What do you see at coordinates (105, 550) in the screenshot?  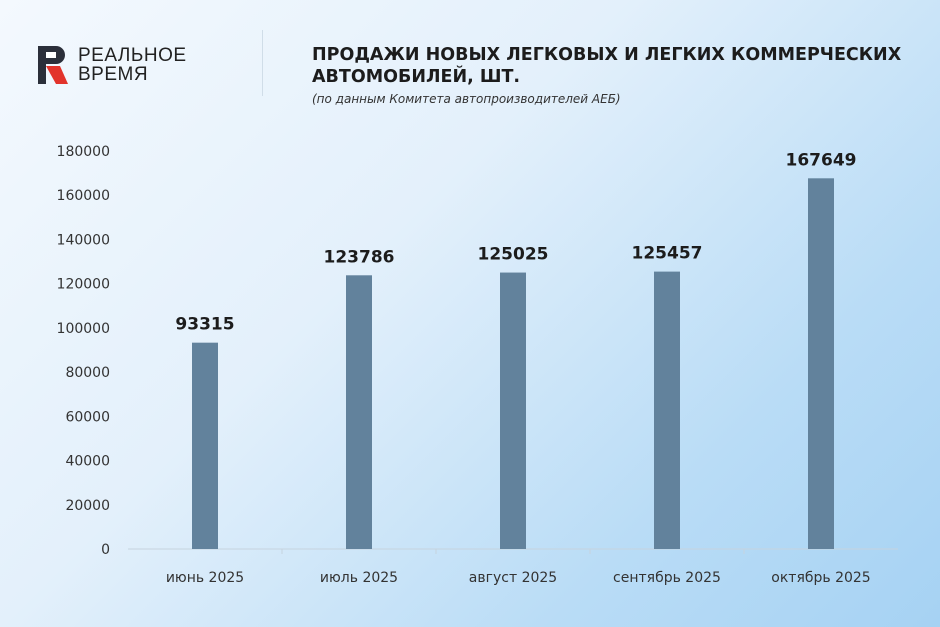 I see `y-tick-label: 0` at bounding box center [105, 550].